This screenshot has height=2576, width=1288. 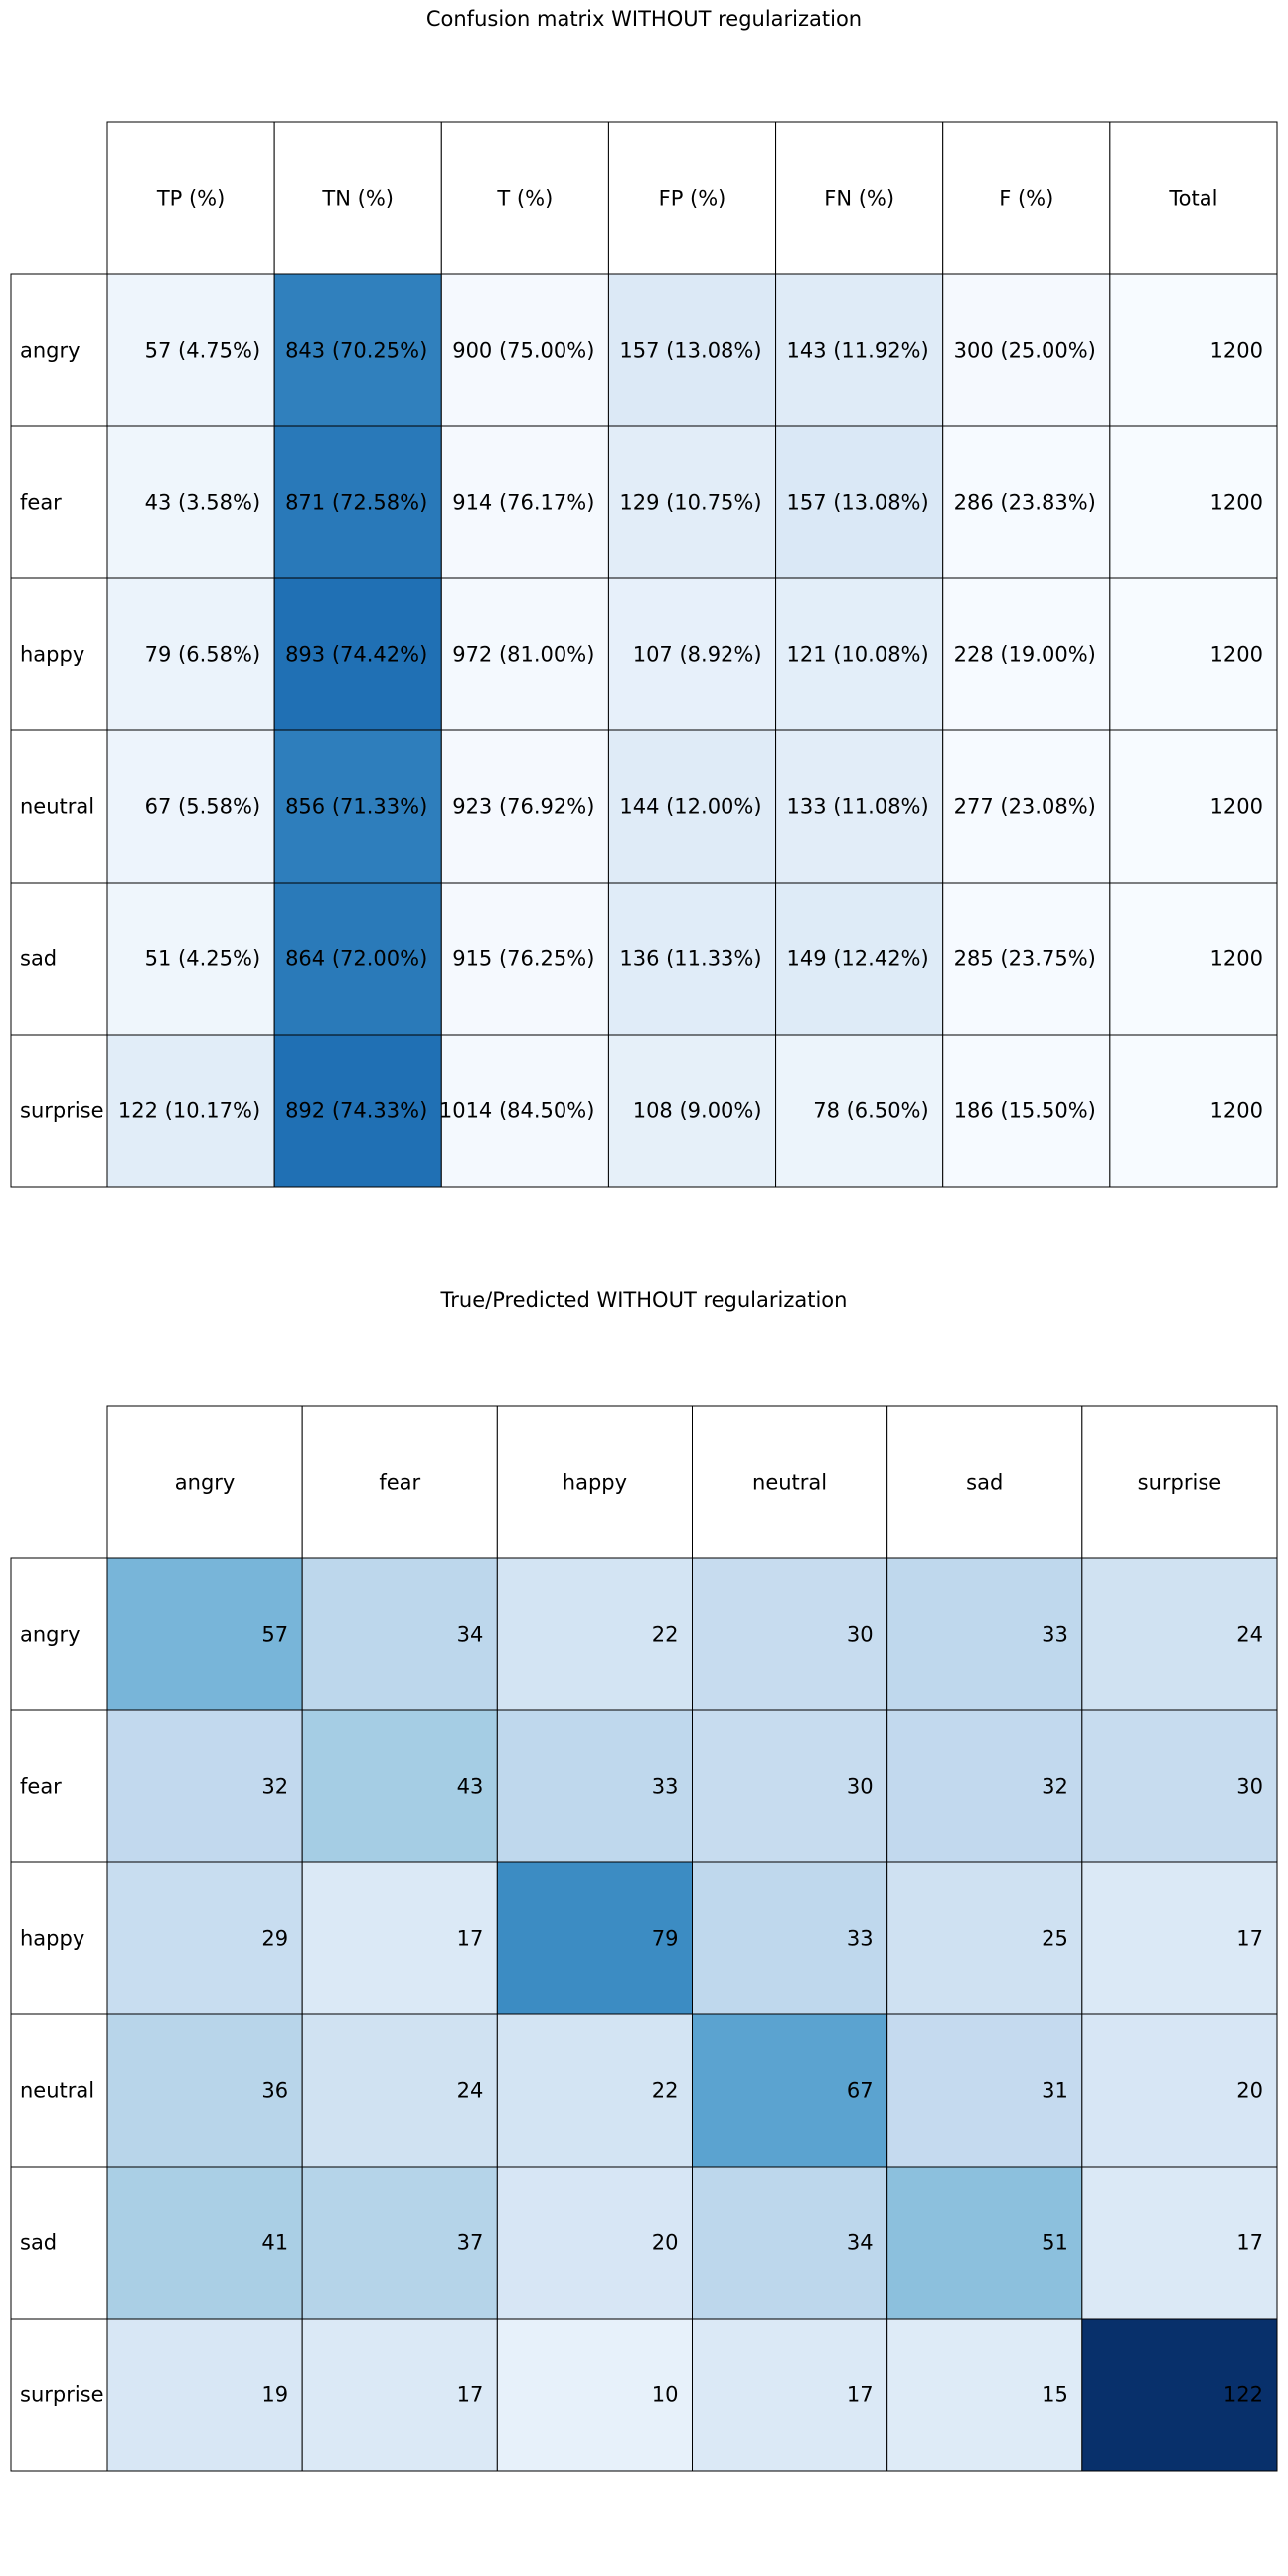 I want to click on cell-value: 157 (13.08%), so click(x=690, y=351).